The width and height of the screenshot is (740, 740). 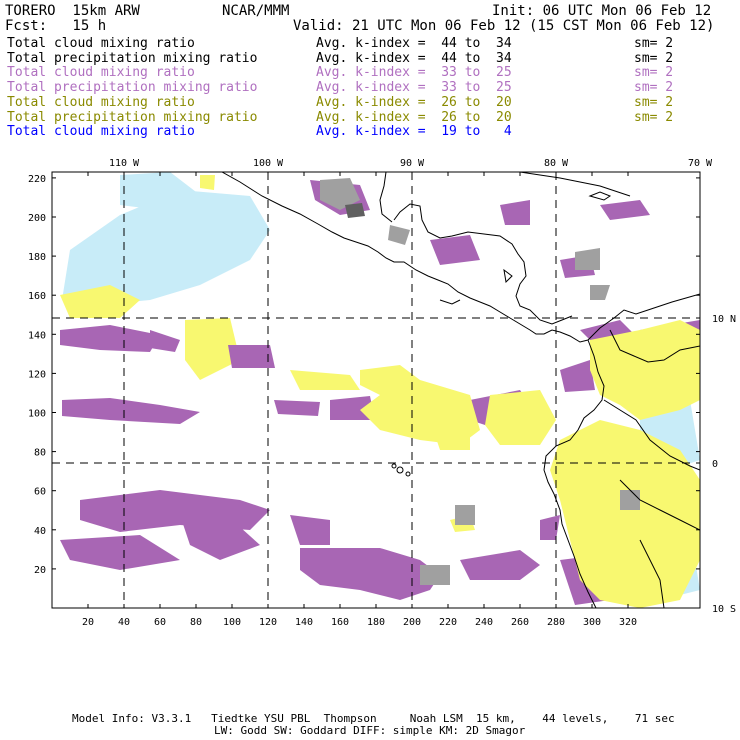 What do you see at coordinates (40, 570) in the screenshot?
I see `y-tick-label: 20` at bounding box center [40, 570].